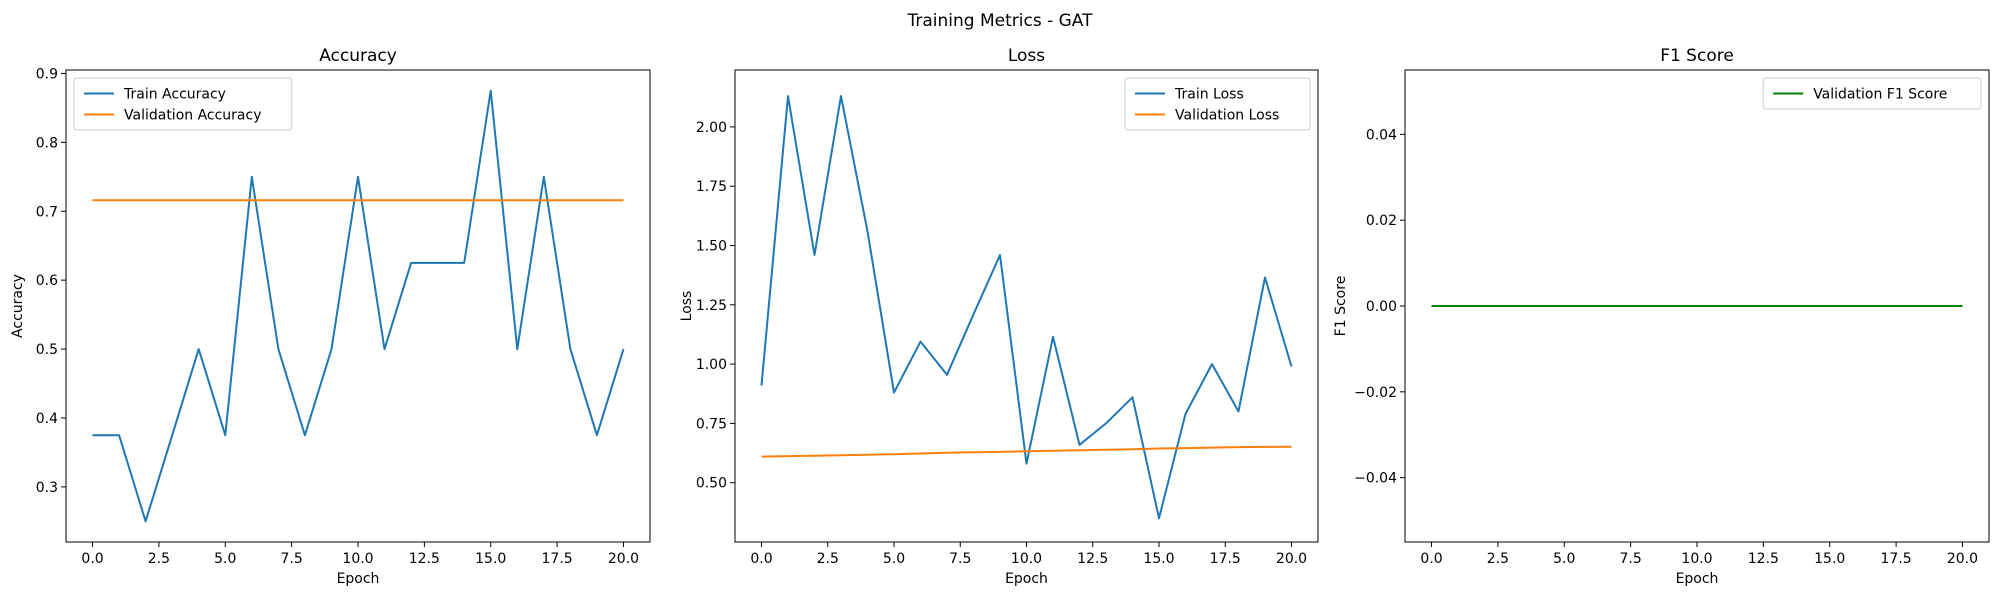 The width and height of the screenshot is (2000, 600). What do you see at coordinates (159, 559) in the screenshot?
I see `chart-0-x-tick-label: 2.5` at bounding box center [159, 559].